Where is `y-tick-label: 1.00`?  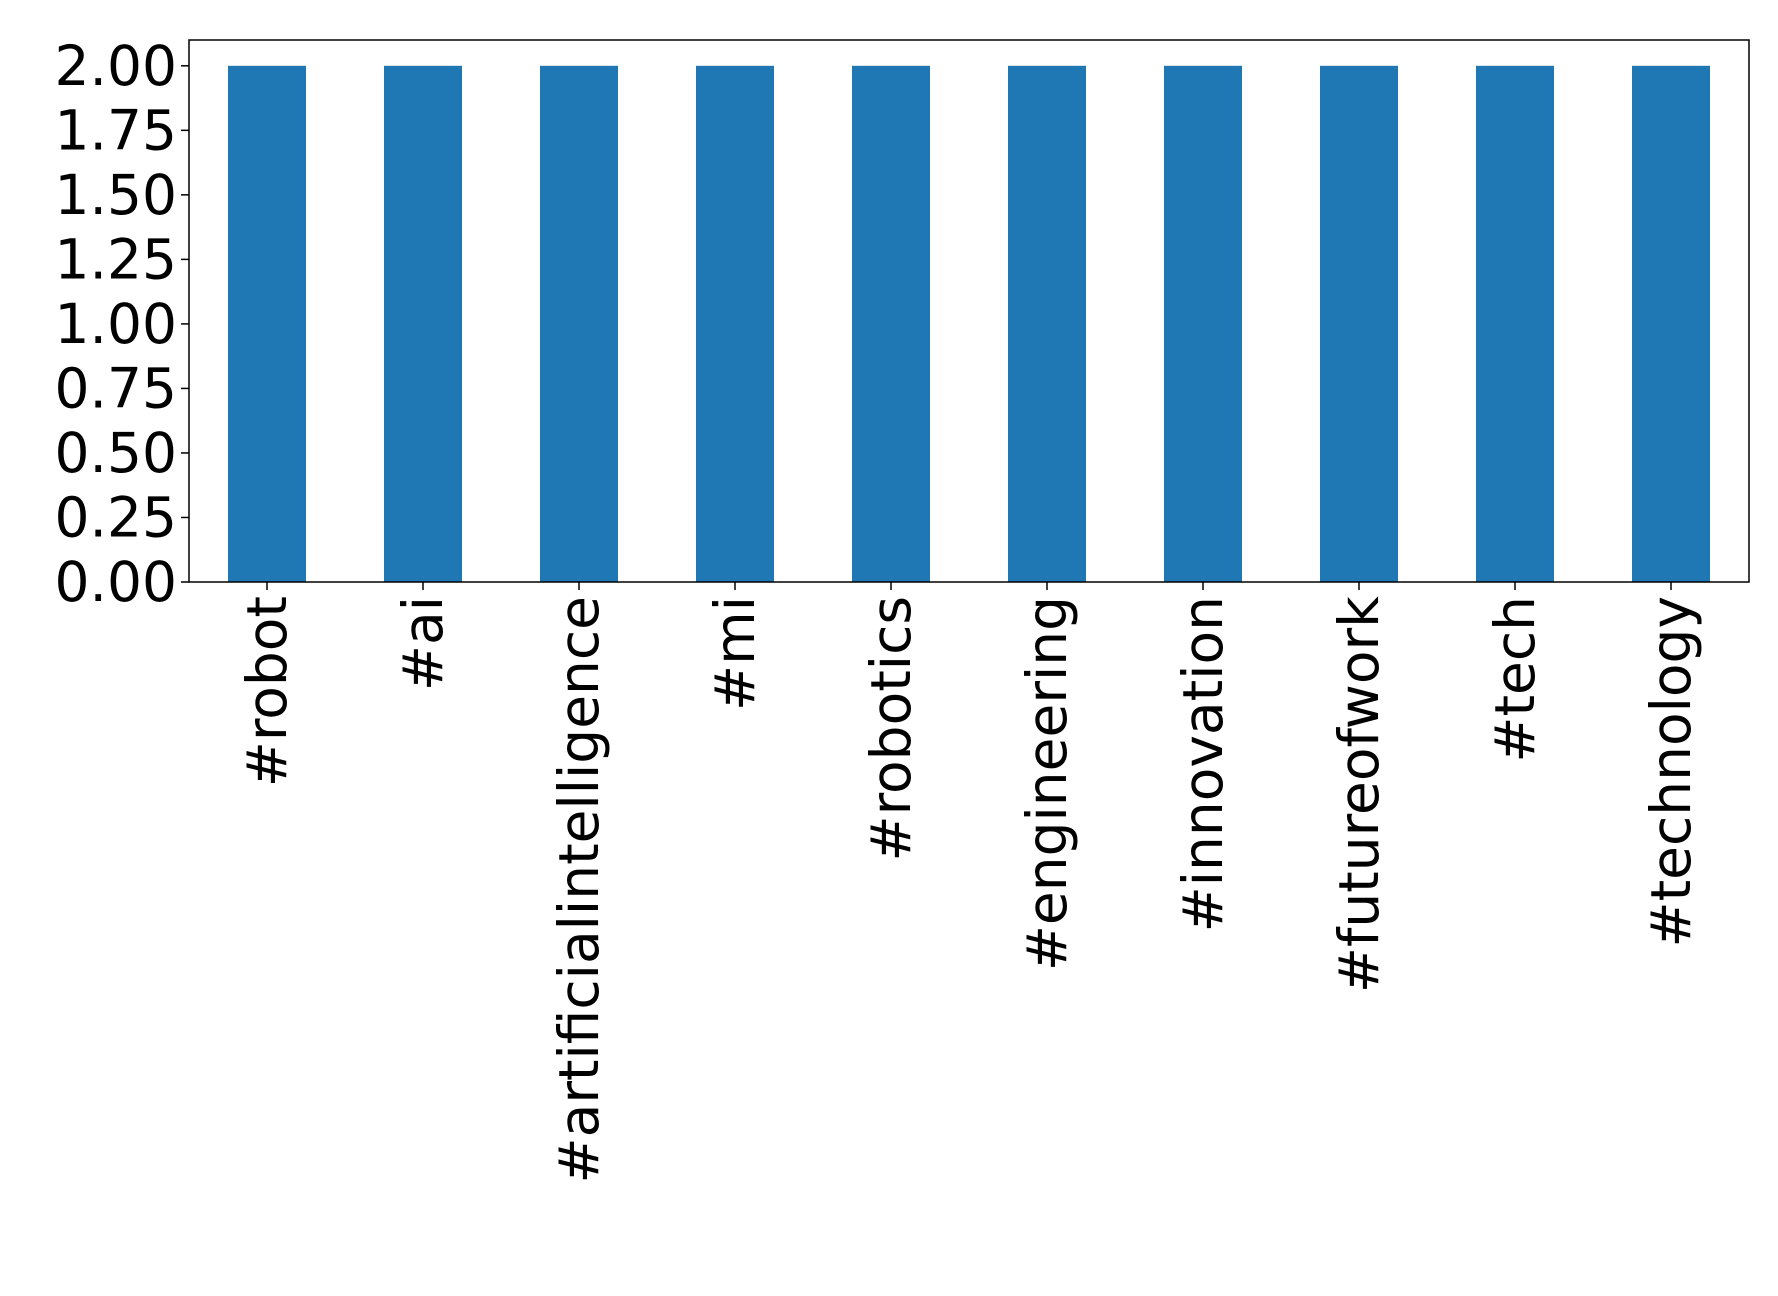 y-tick-label: 1.00 is located at coordinates (116, 324).